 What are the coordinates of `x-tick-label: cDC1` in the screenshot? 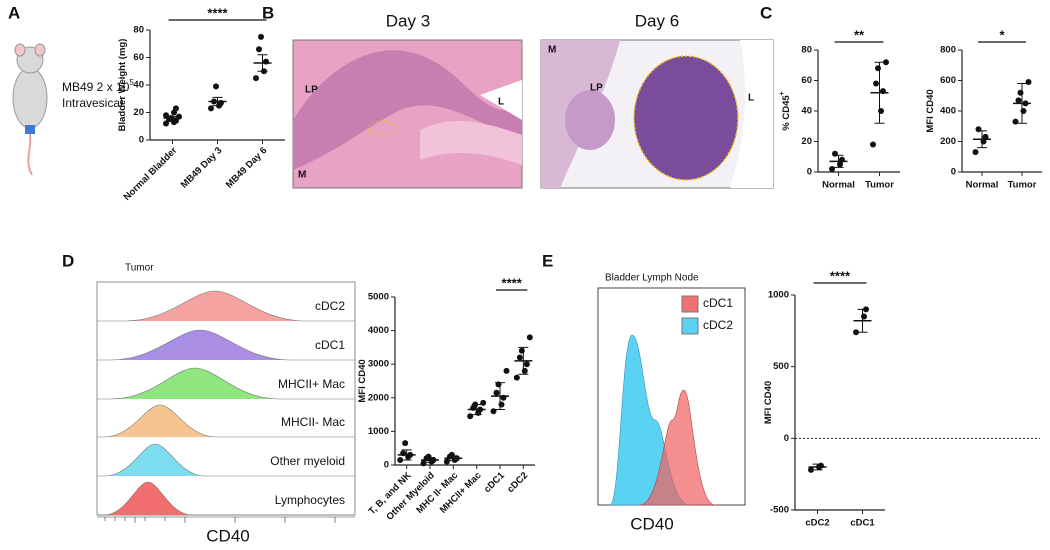 It's located at (494, 482).